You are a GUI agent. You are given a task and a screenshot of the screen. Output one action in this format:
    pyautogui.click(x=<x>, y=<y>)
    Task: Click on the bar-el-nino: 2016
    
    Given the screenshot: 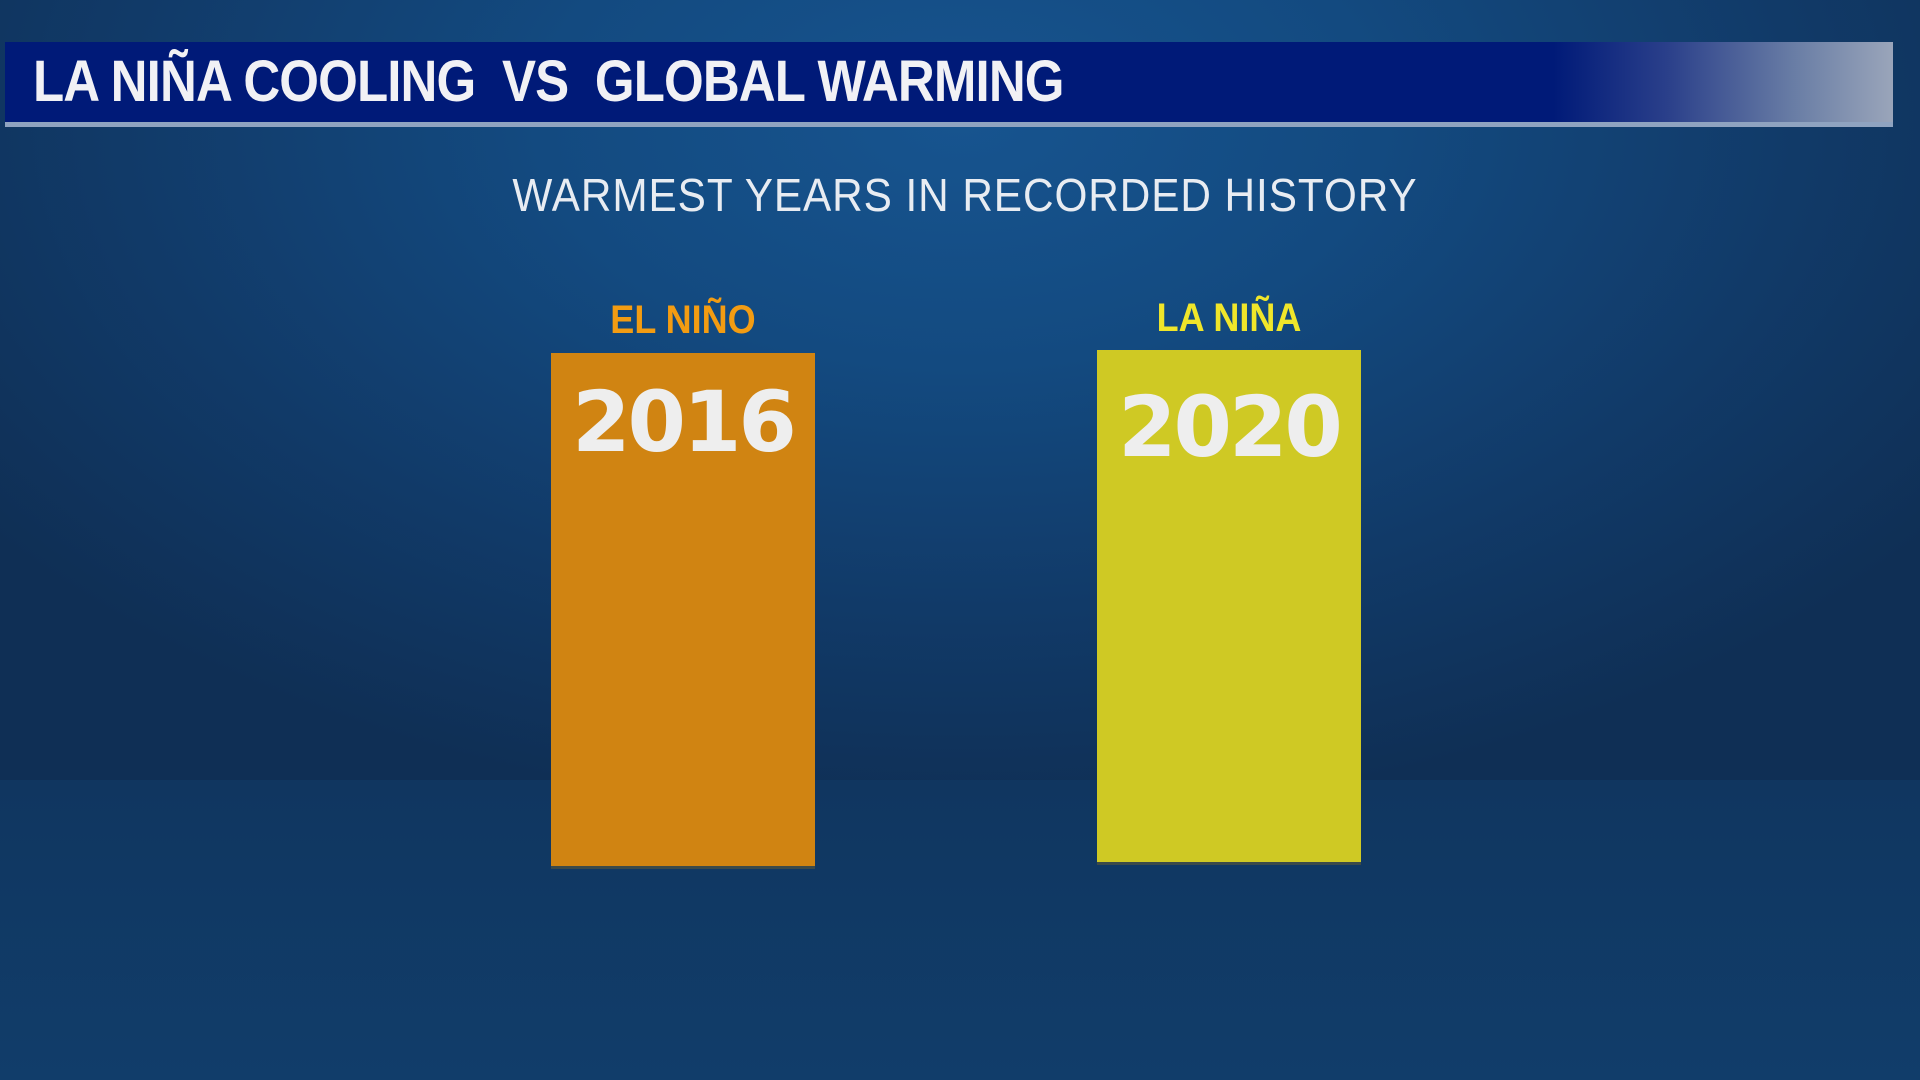 What is the action you would take?
    pyautogui.click(x=683, y=609)
    